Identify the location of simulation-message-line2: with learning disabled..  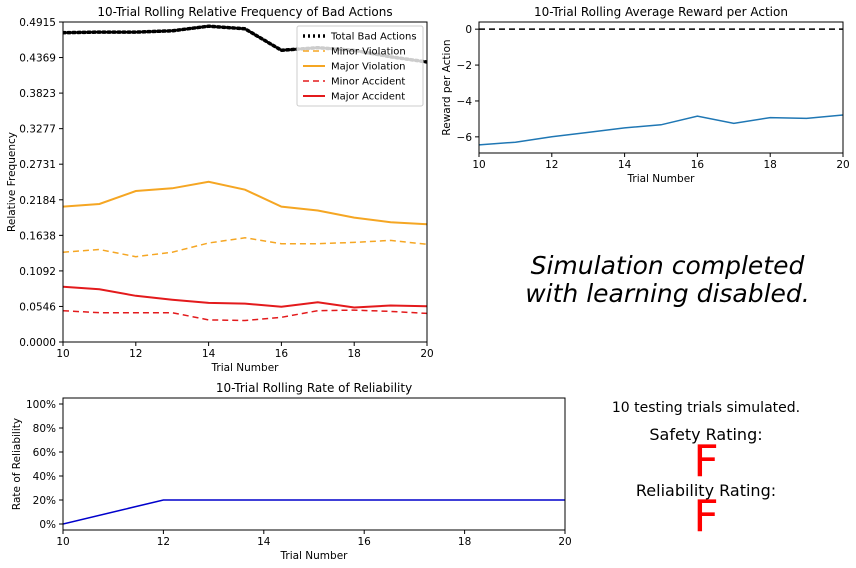
(667, 293).